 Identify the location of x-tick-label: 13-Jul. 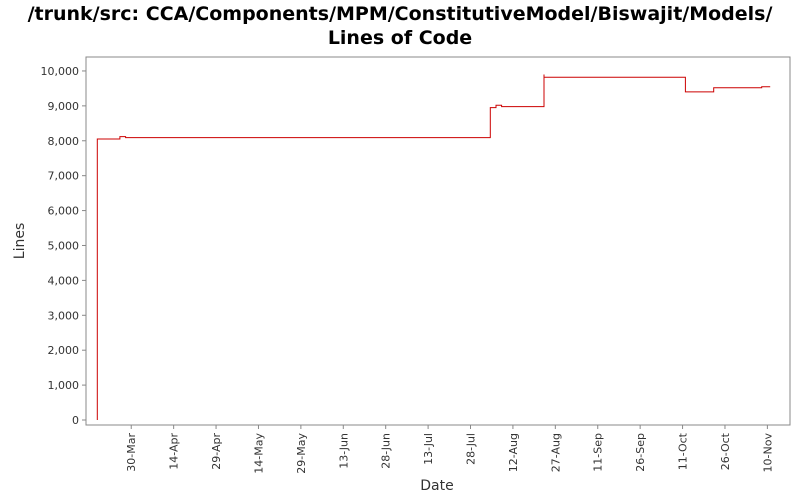
(428, 449).